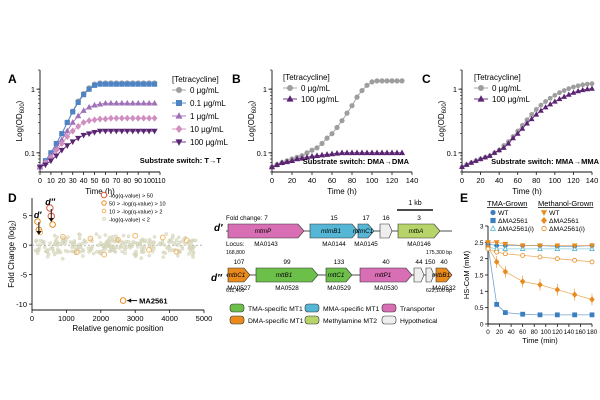 The height and width of the screenshot is (400, 600). I want to click on gene-locus: MA0528, so click(287, 288).